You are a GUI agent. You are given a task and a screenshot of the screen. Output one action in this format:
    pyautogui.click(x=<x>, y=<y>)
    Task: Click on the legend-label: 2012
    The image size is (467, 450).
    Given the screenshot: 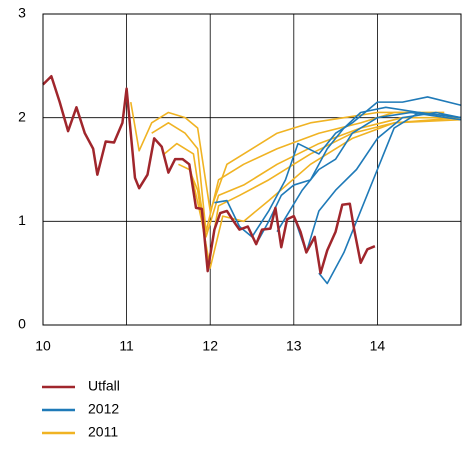 What is the action you would take?
    pyautogui.click(x=103, y=409)
    